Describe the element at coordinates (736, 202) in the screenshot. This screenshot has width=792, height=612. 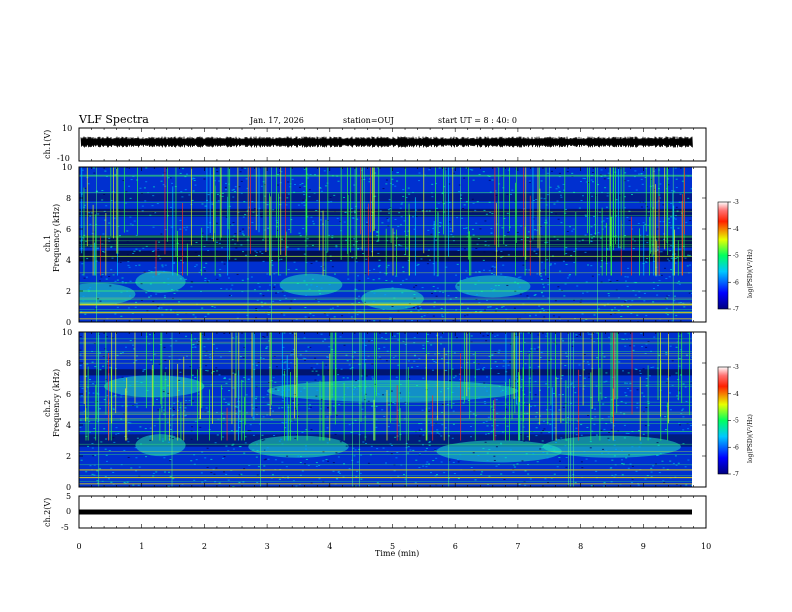
I see `colorbar-tick-label: -3` at that location.